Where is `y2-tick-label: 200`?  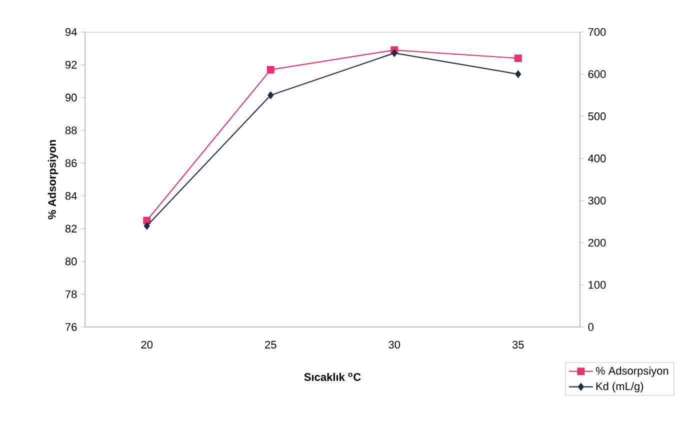
y2-tick-label: 200 is located at coordinates (597, 242).